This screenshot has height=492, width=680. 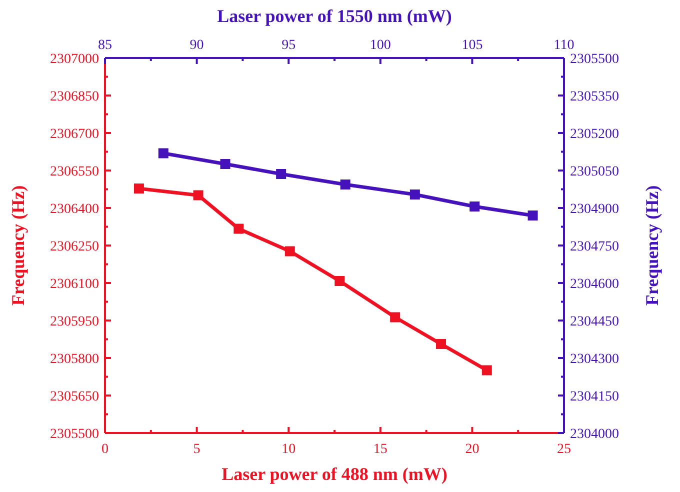 What do you see at coordinates (472, 449) in the screenshot?
I see `x-tick-label: 20` at bounding box center [472, 449].